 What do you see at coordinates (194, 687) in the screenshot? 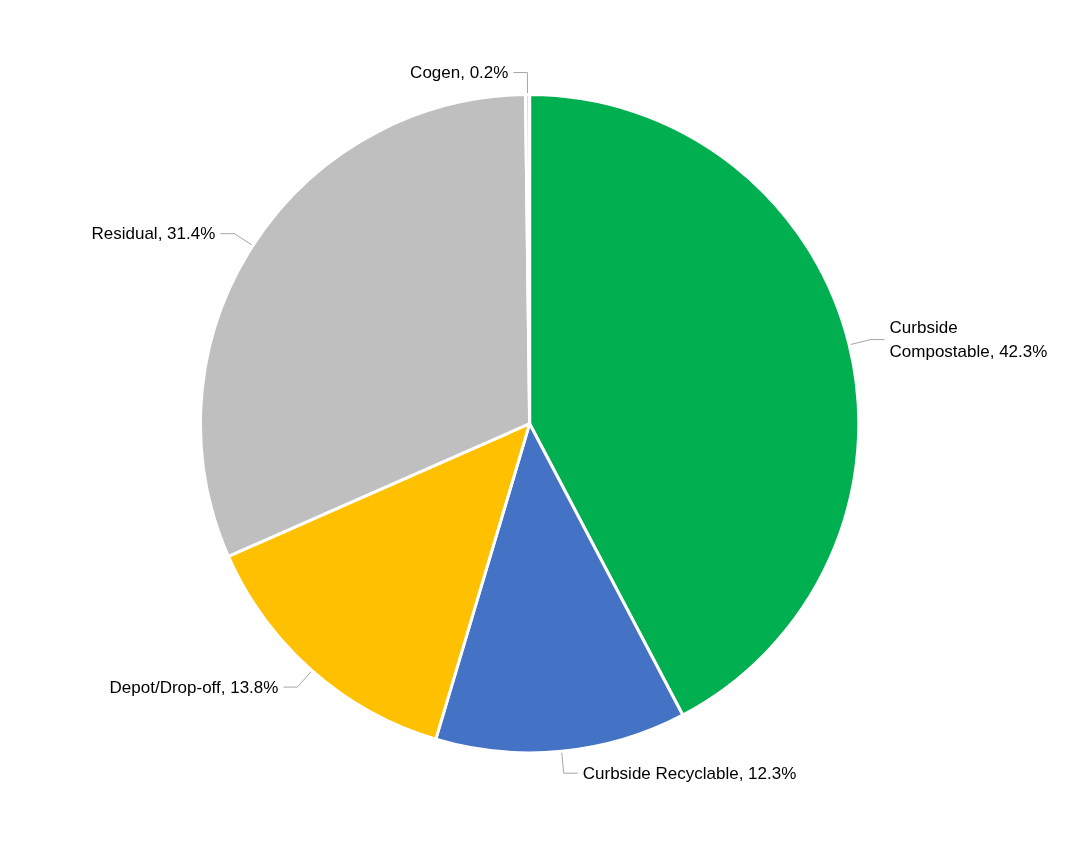
I see `slice-label: Depot/Drop-off, 13.8%` at bounding box center [194, 687].